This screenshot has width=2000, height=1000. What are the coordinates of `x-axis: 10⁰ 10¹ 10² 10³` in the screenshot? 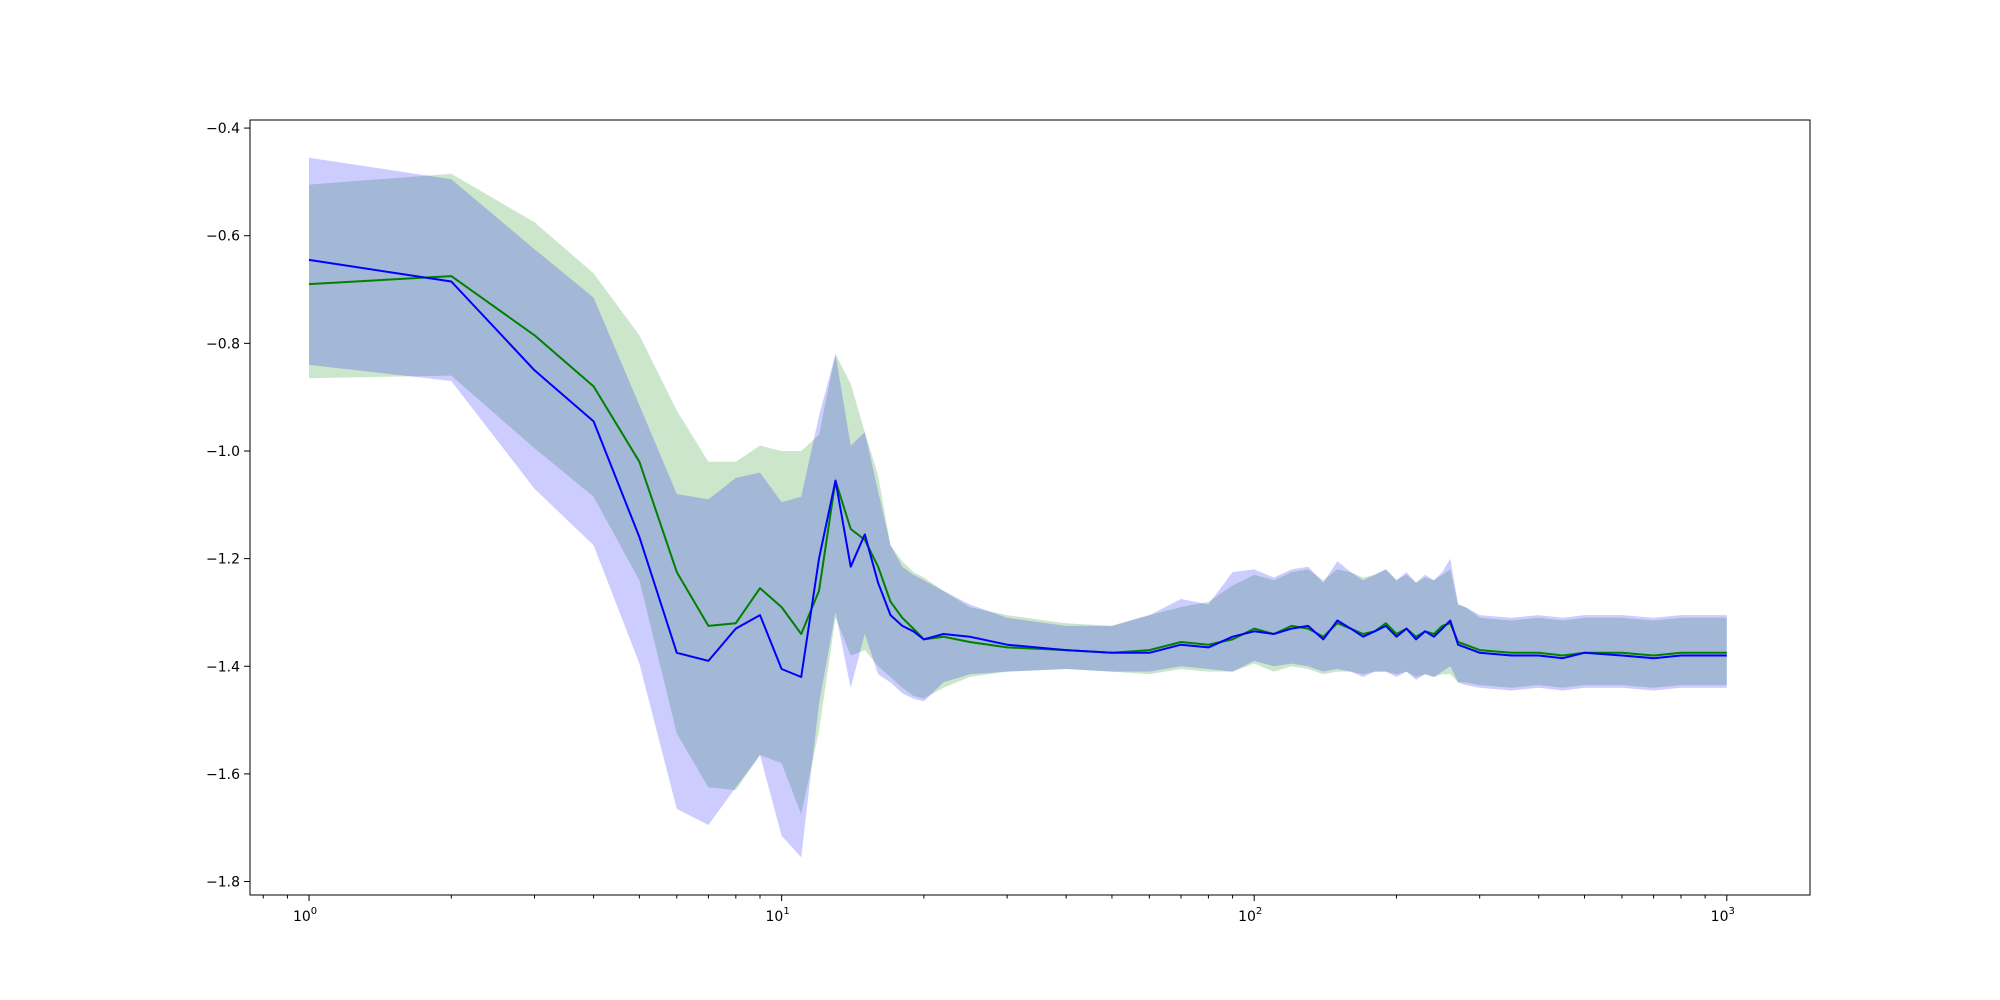 It's located at (998, 910).